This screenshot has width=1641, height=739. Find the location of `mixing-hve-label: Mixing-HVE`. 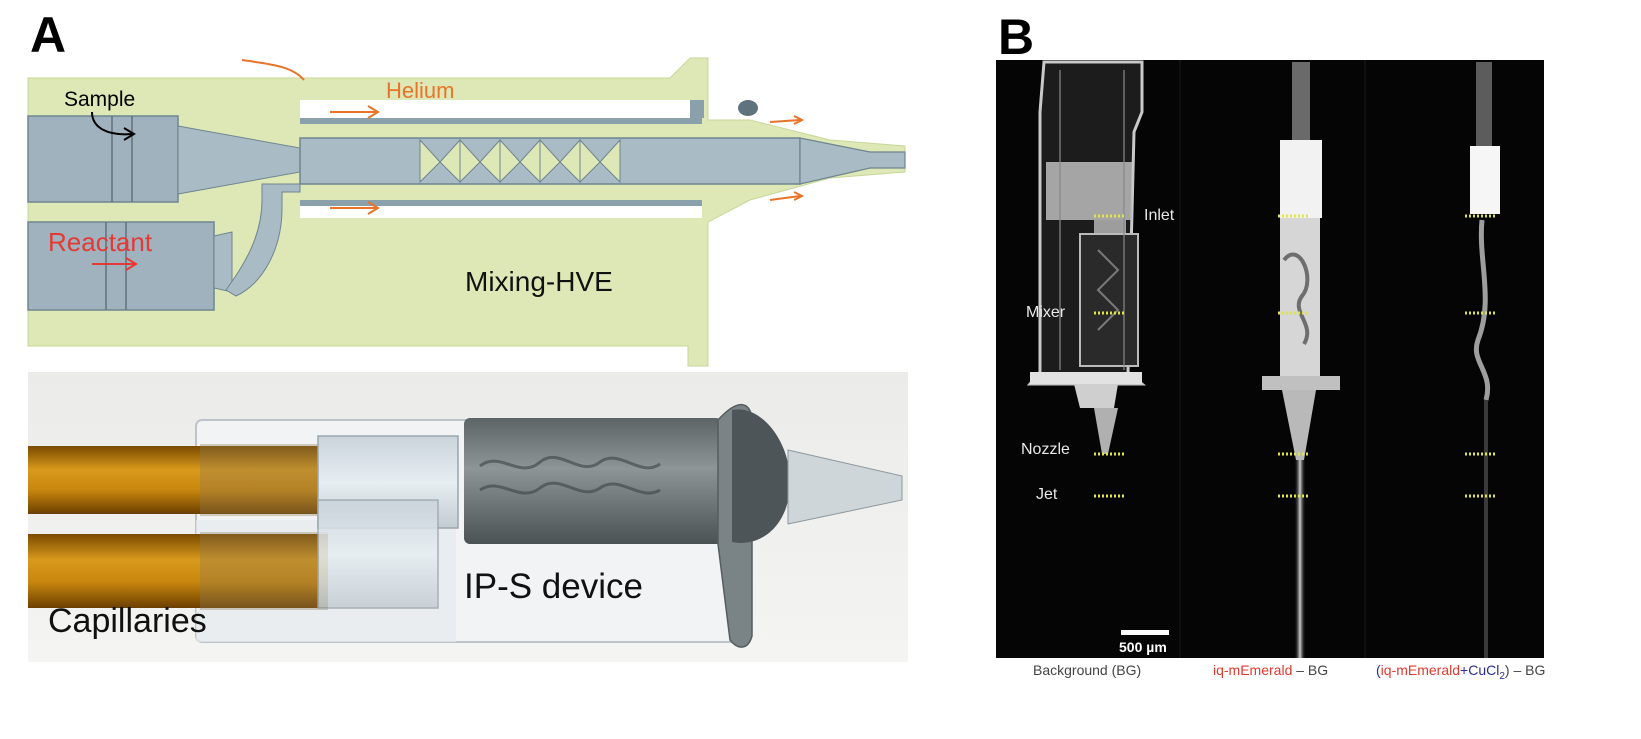

mixing-hve-label: Mixing-HVE is located at coordinates (539, 281).